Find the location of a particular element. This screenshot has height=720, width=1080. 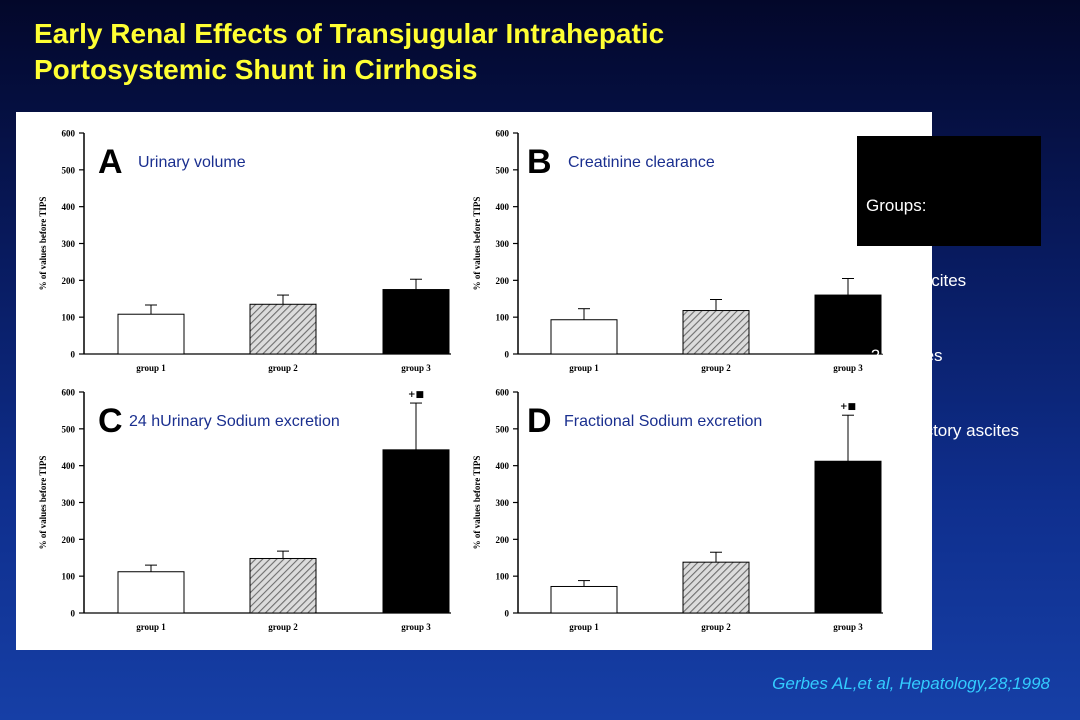

chart-d-title: Fractional Sodium excretion is located at coordinates (663, 421).